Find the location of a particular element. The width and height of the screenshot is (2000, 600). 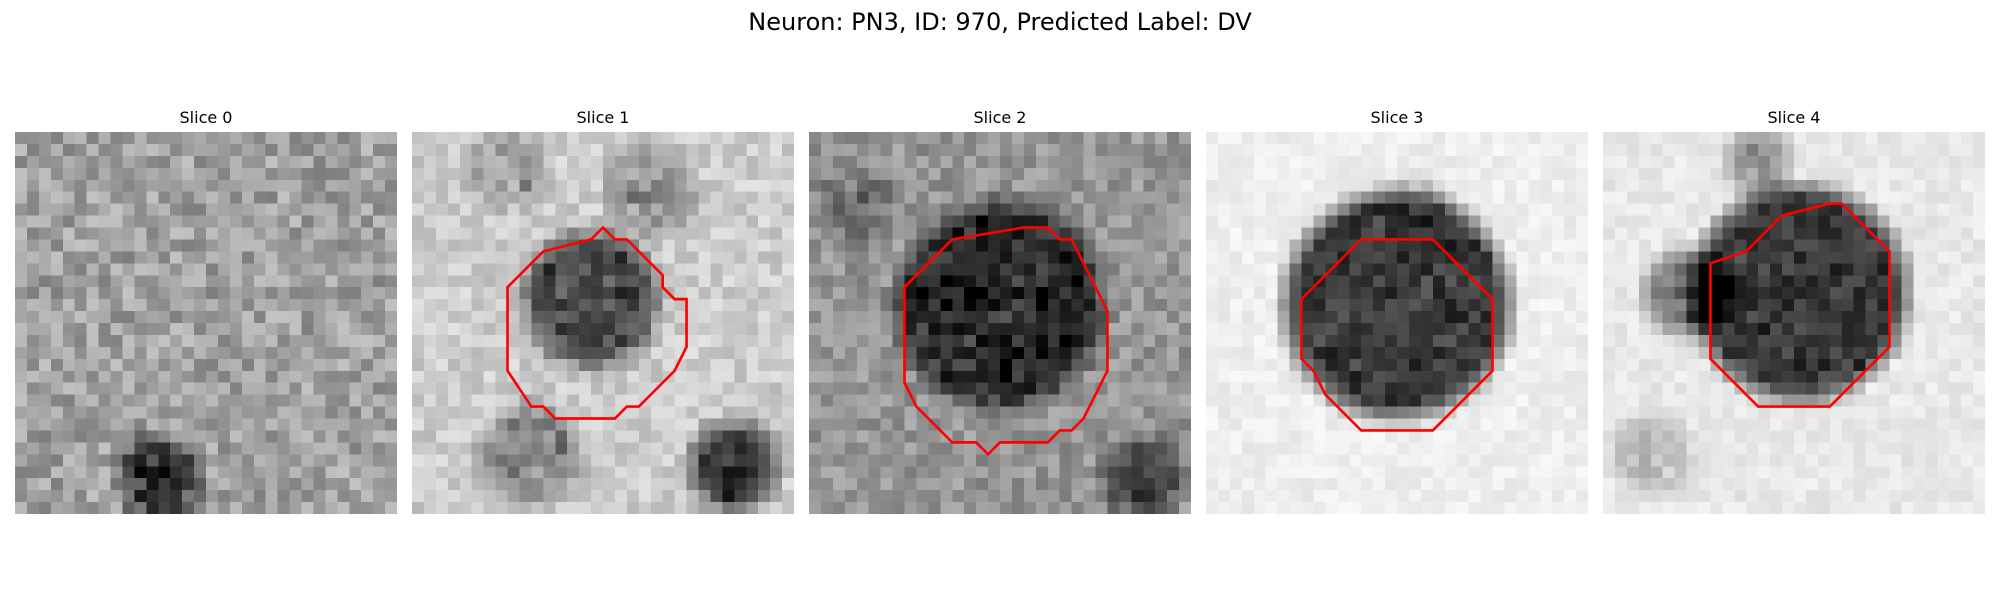

slice-title: Slice 4 is located at coordinates (1794, 117).